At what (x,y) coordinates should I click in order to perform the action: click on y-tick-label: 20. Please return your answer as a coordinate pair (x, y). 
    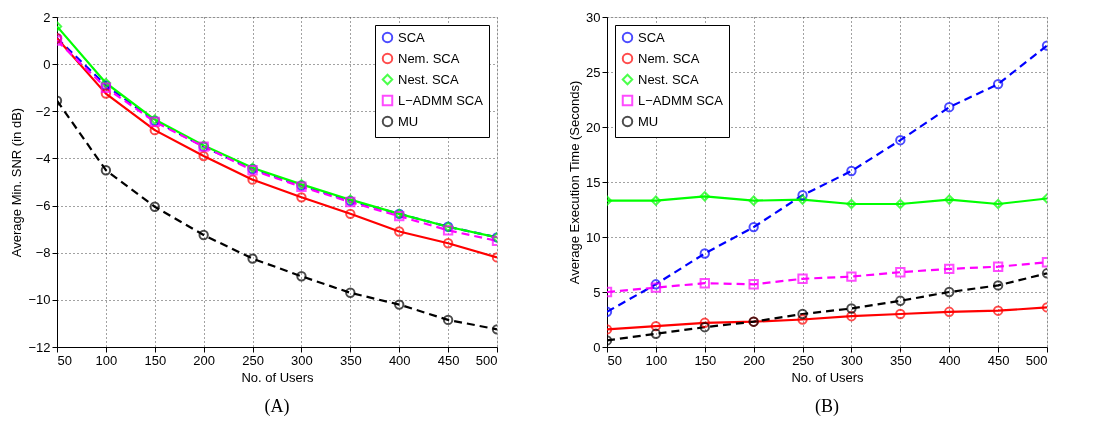
    Looking at the image, I should click on (593, 127).